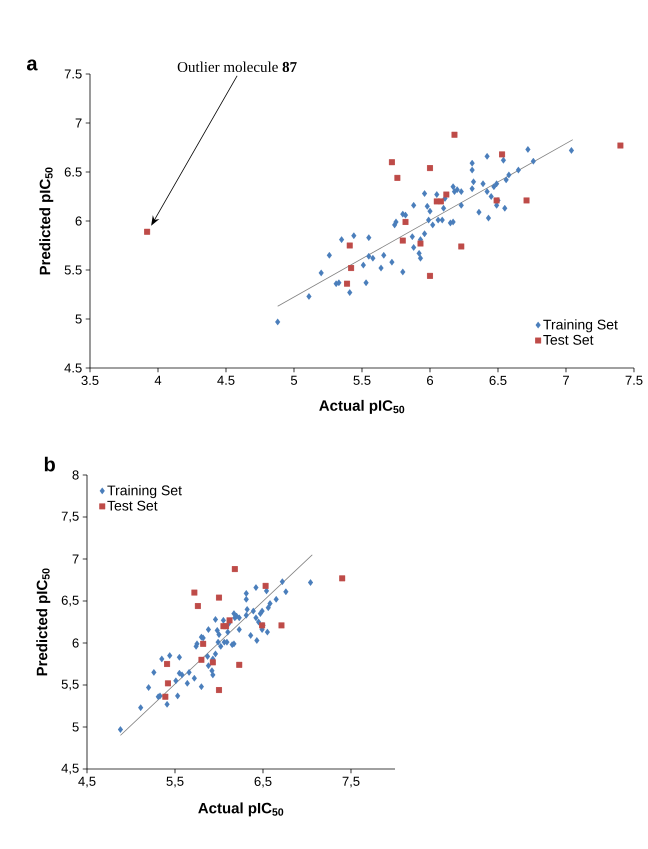 The width and height of the screenshot is (648, 849). I want to click on y-tick-label: 8, so click(75, 475).